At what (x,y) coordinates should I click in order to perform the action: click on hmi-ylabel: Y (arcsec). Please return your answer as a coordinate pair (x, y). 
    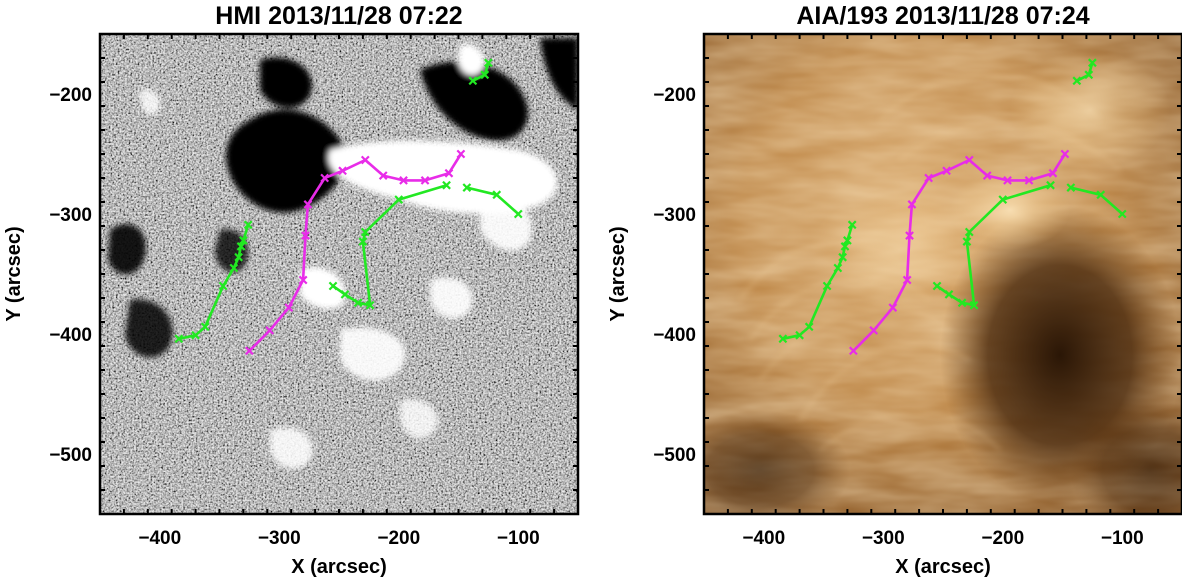
    Looking at the image, I should click on (14, 273).